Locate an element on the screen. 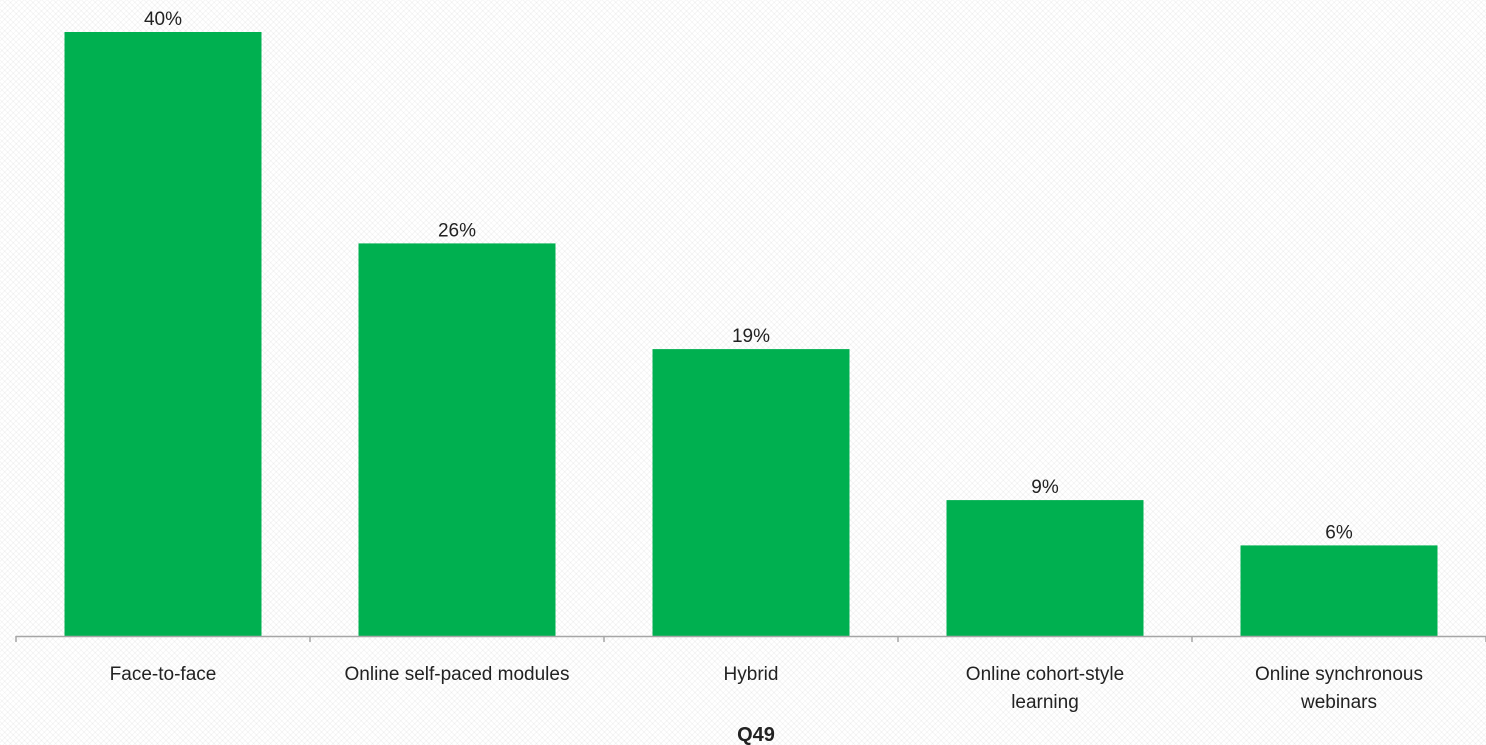 Image resolution: width=1486 pixels, height=745 pixels. data-label-4: 9% is located at coordinates (1045, 487).